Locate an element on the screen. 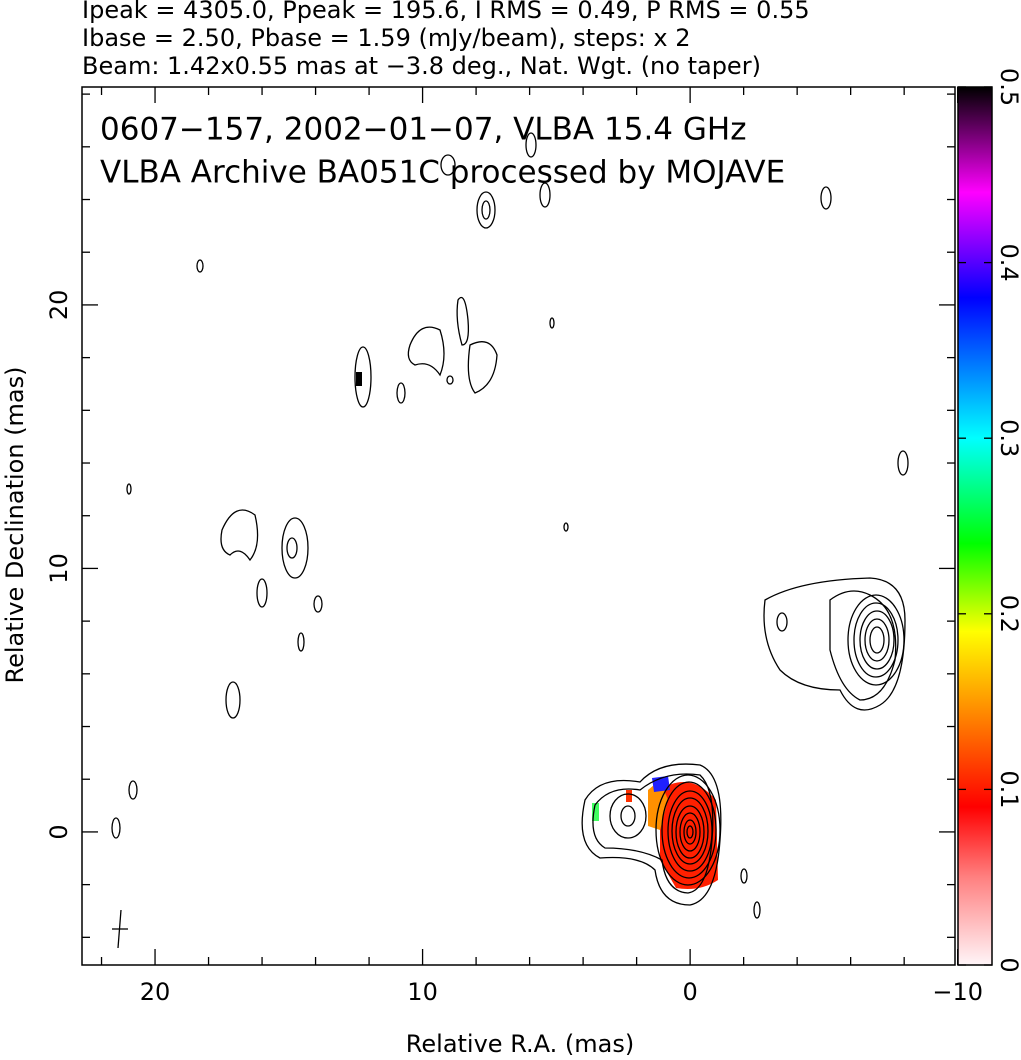 Image resolution: width=1021 pixels, height=1060 pixels. colorbar is located at coordinates (975, 526).